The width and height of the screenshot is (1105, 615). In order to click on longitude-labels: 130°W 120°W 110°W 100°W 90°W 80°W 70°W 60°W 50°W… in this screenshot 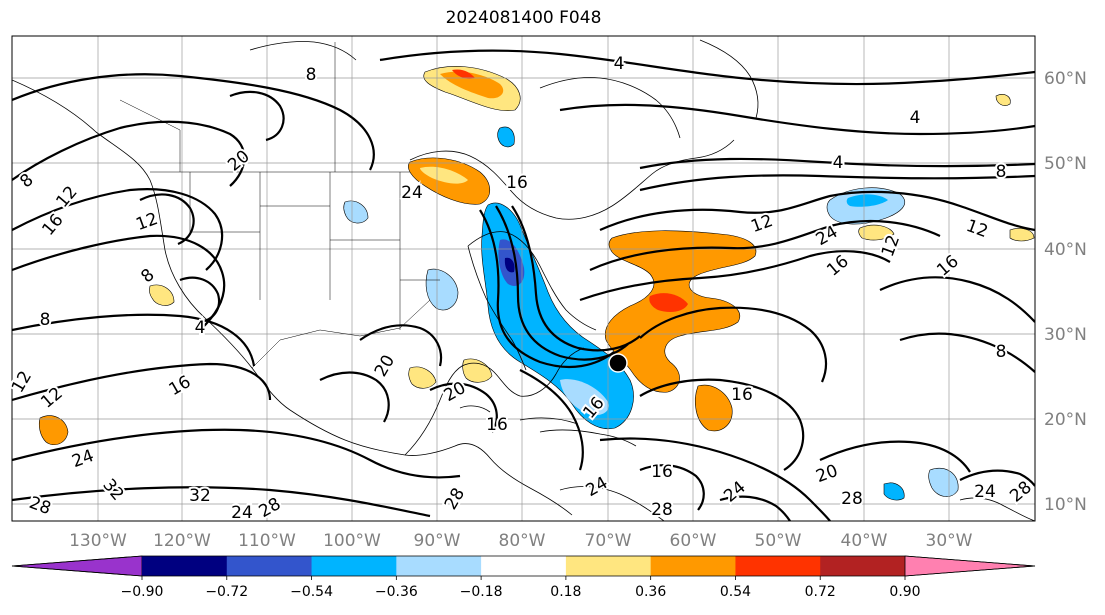, I will do `click(521, 541)`.